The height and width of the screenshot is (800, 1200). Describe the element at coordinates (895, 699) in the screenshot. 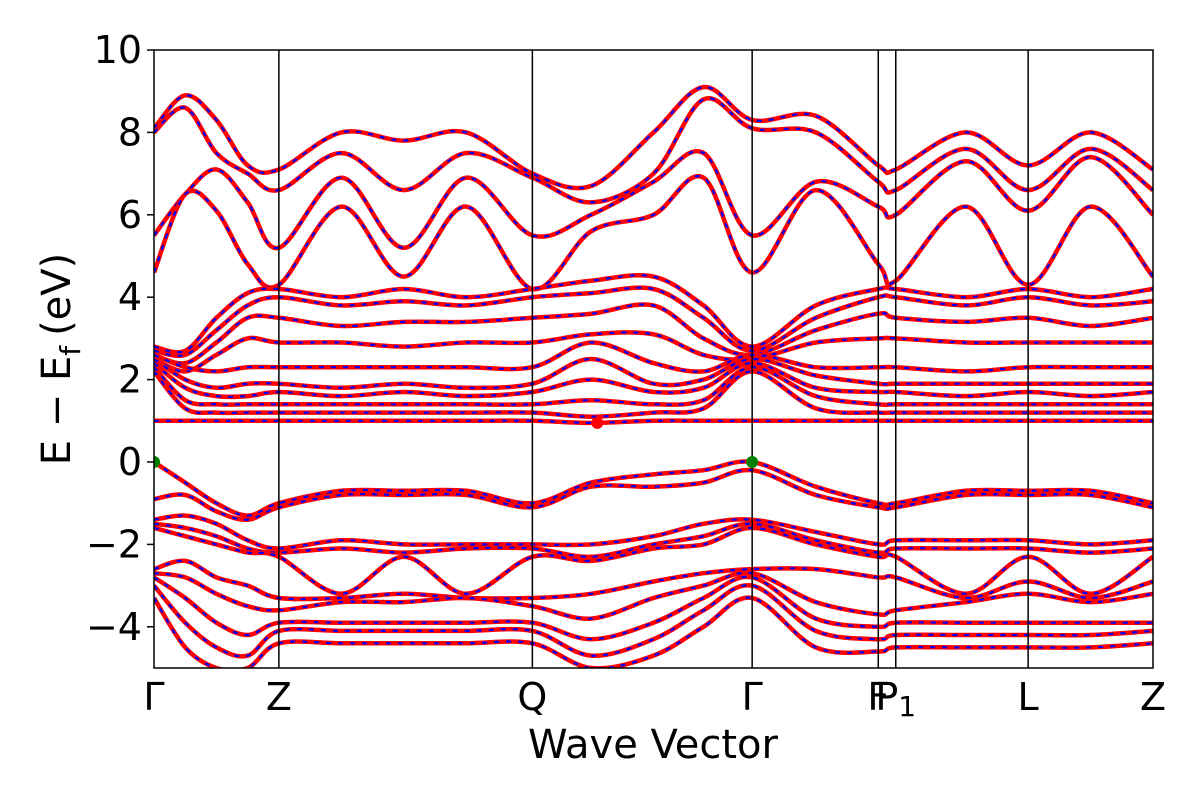

I see `x-tick-label: P1` at that location.